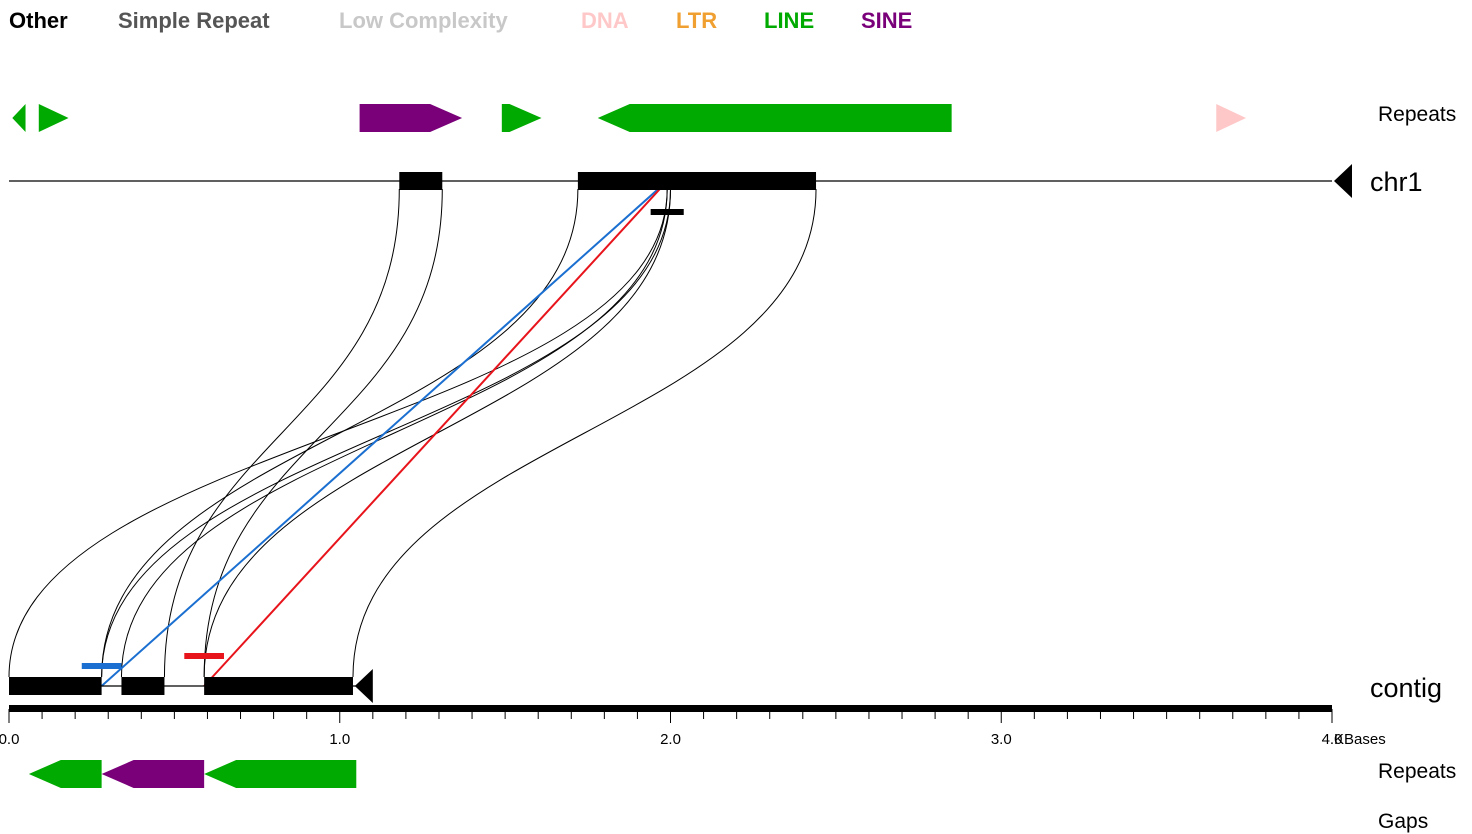  What do you see at coordinates (423, 20) in the screenshot?
I see `legend-item-low-complexity: Low Complexity` at bounding box center [423, 20].